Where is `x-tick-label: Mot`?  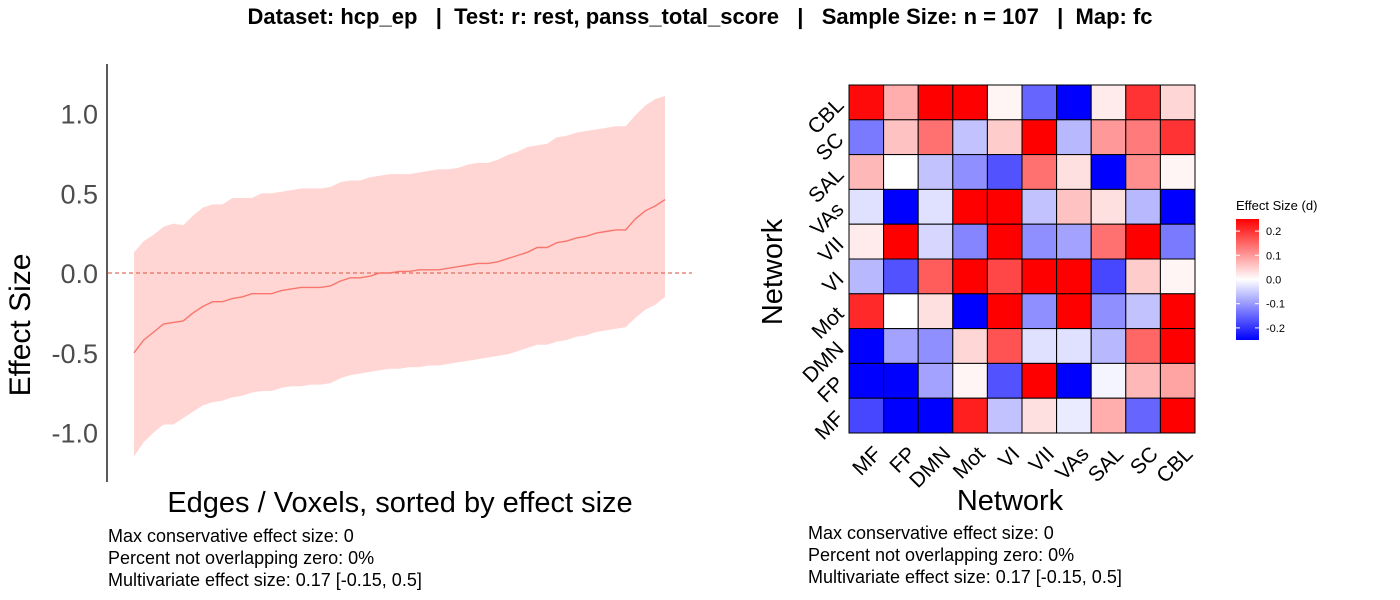
x-tick-label: Mot is located at coordinates (969, 462).